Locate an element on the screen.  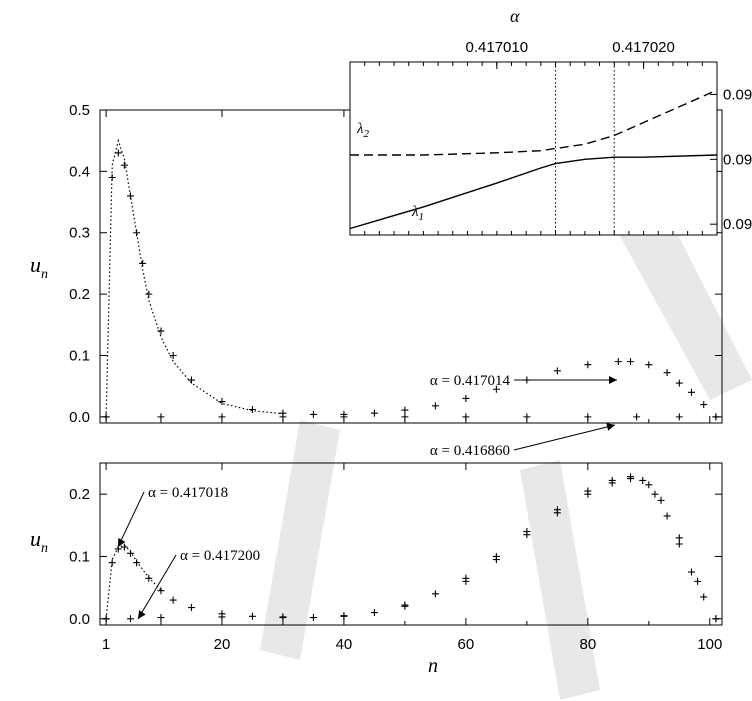
annot-alpha-416860-arrowhead is located at coordinates (610, 426).